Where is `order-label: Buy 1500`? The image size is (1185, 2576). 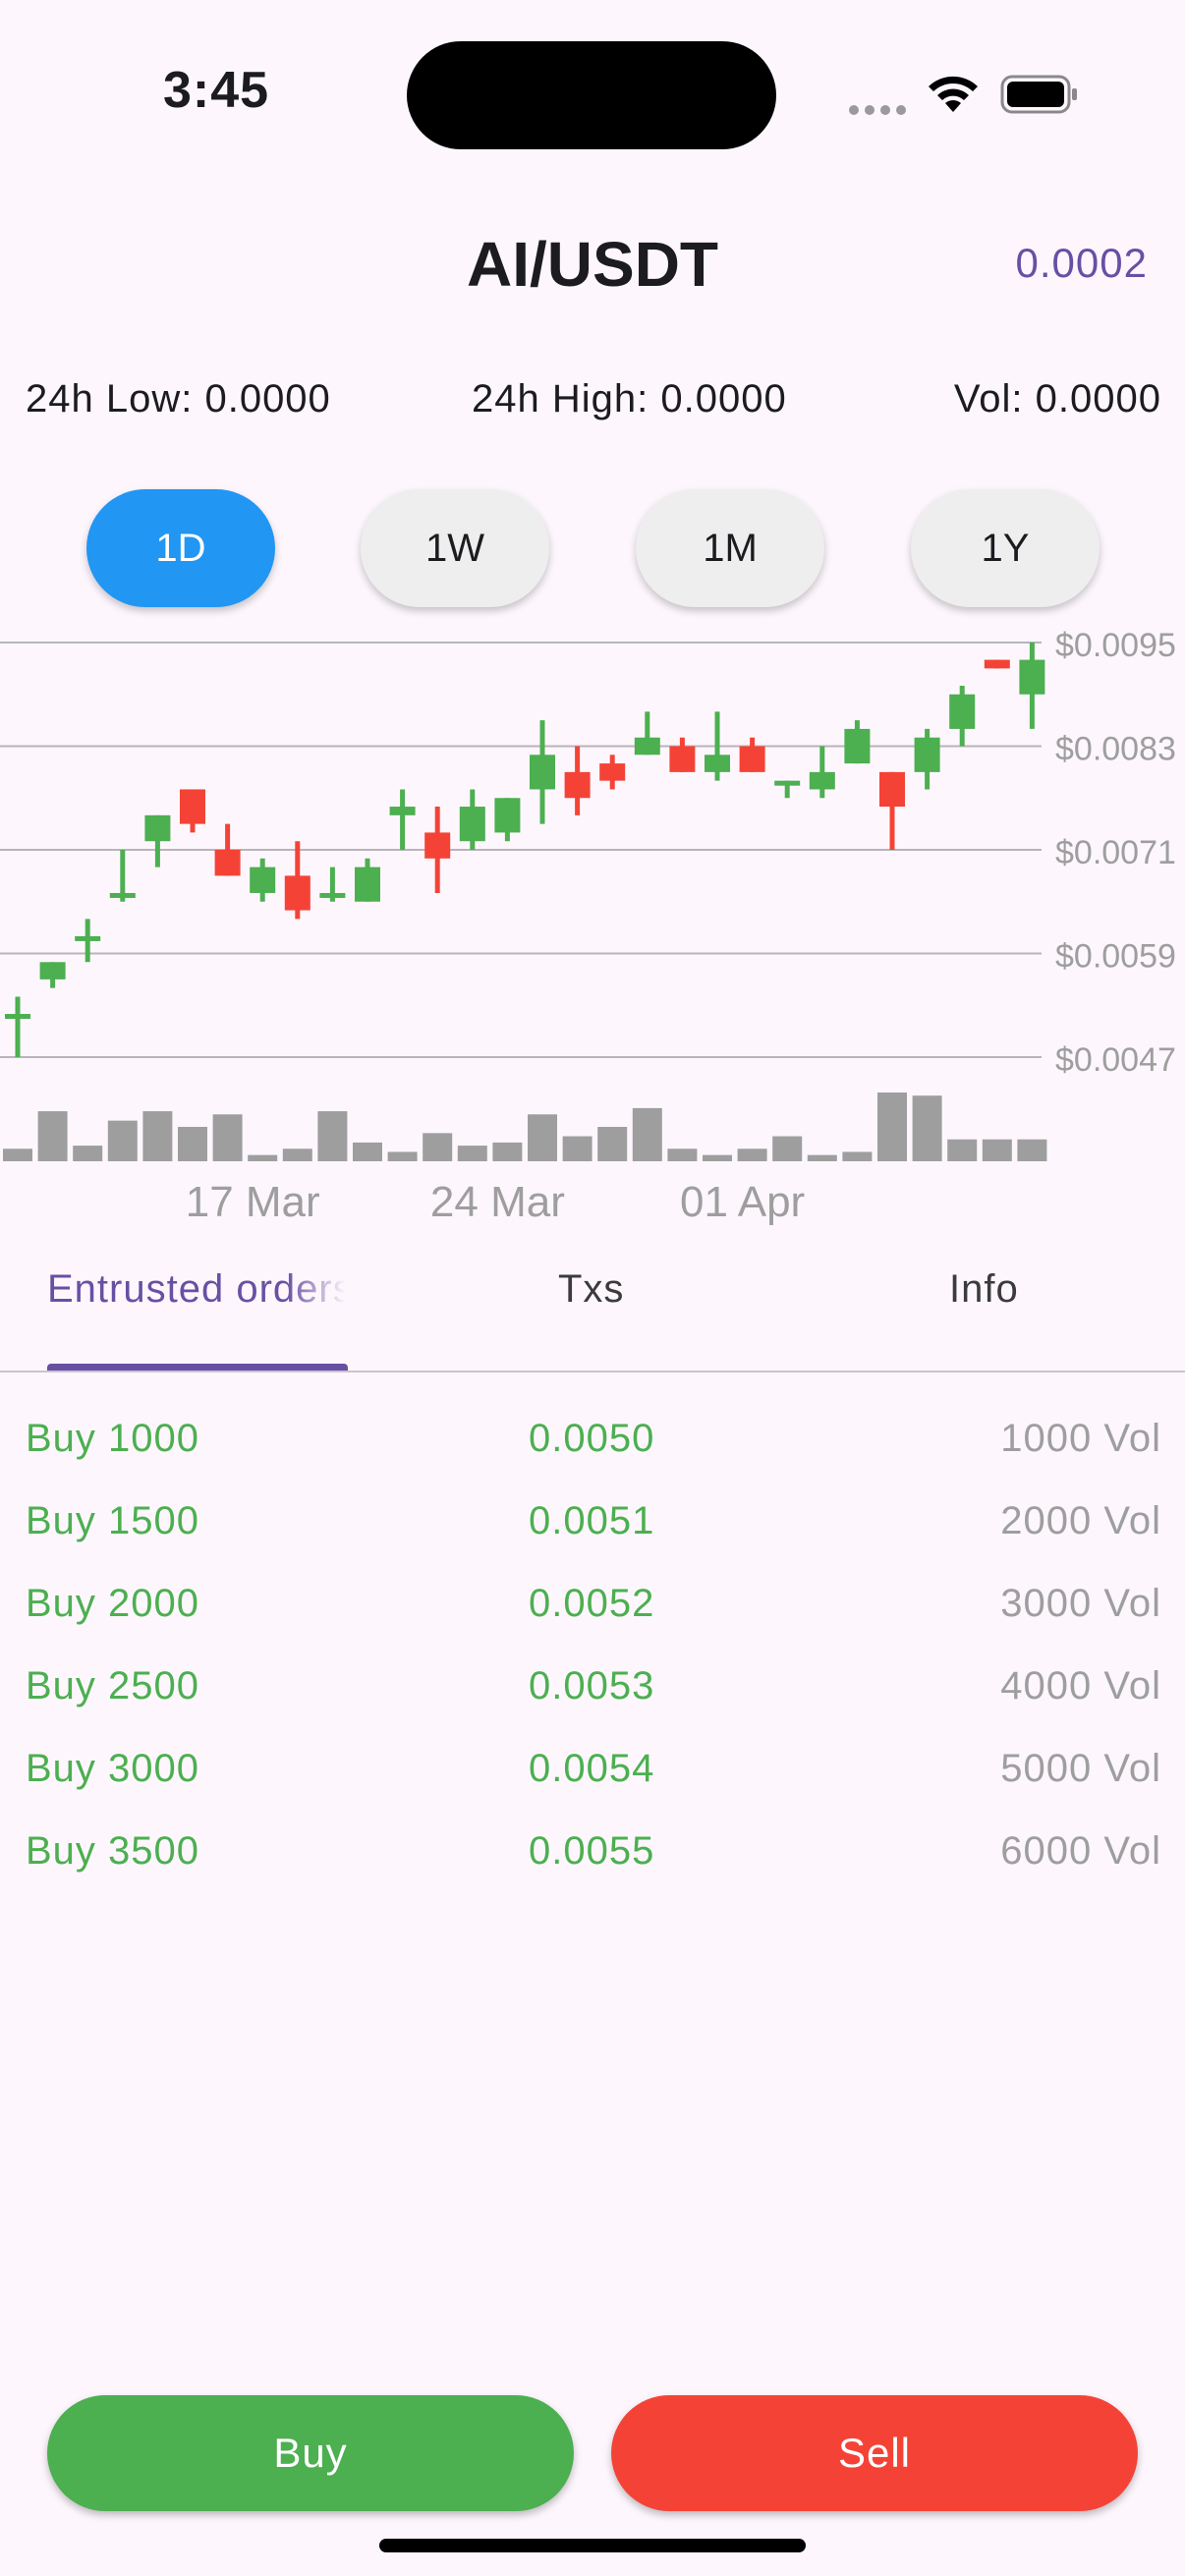
order-label: Buy 1500 is located at coordinates (113, 1520).